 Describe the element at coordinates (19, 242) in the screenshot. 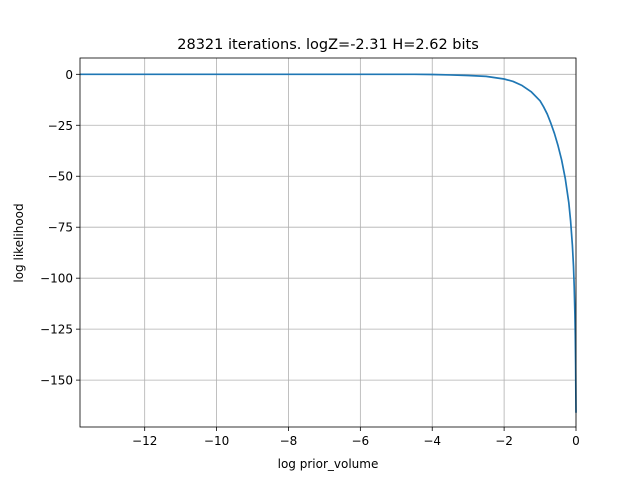

I see `y-axis-label: log likelihood` at that location.